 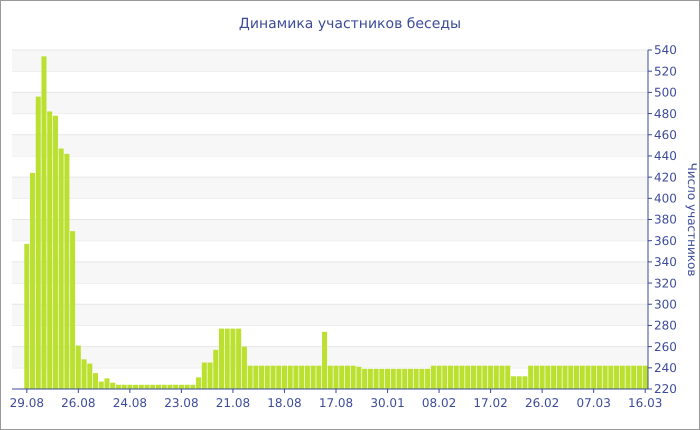 What do you see at coordinates (665, 262) in the screenshot?
I see `y-tick-label: 340` at bounding box center [665, 262].